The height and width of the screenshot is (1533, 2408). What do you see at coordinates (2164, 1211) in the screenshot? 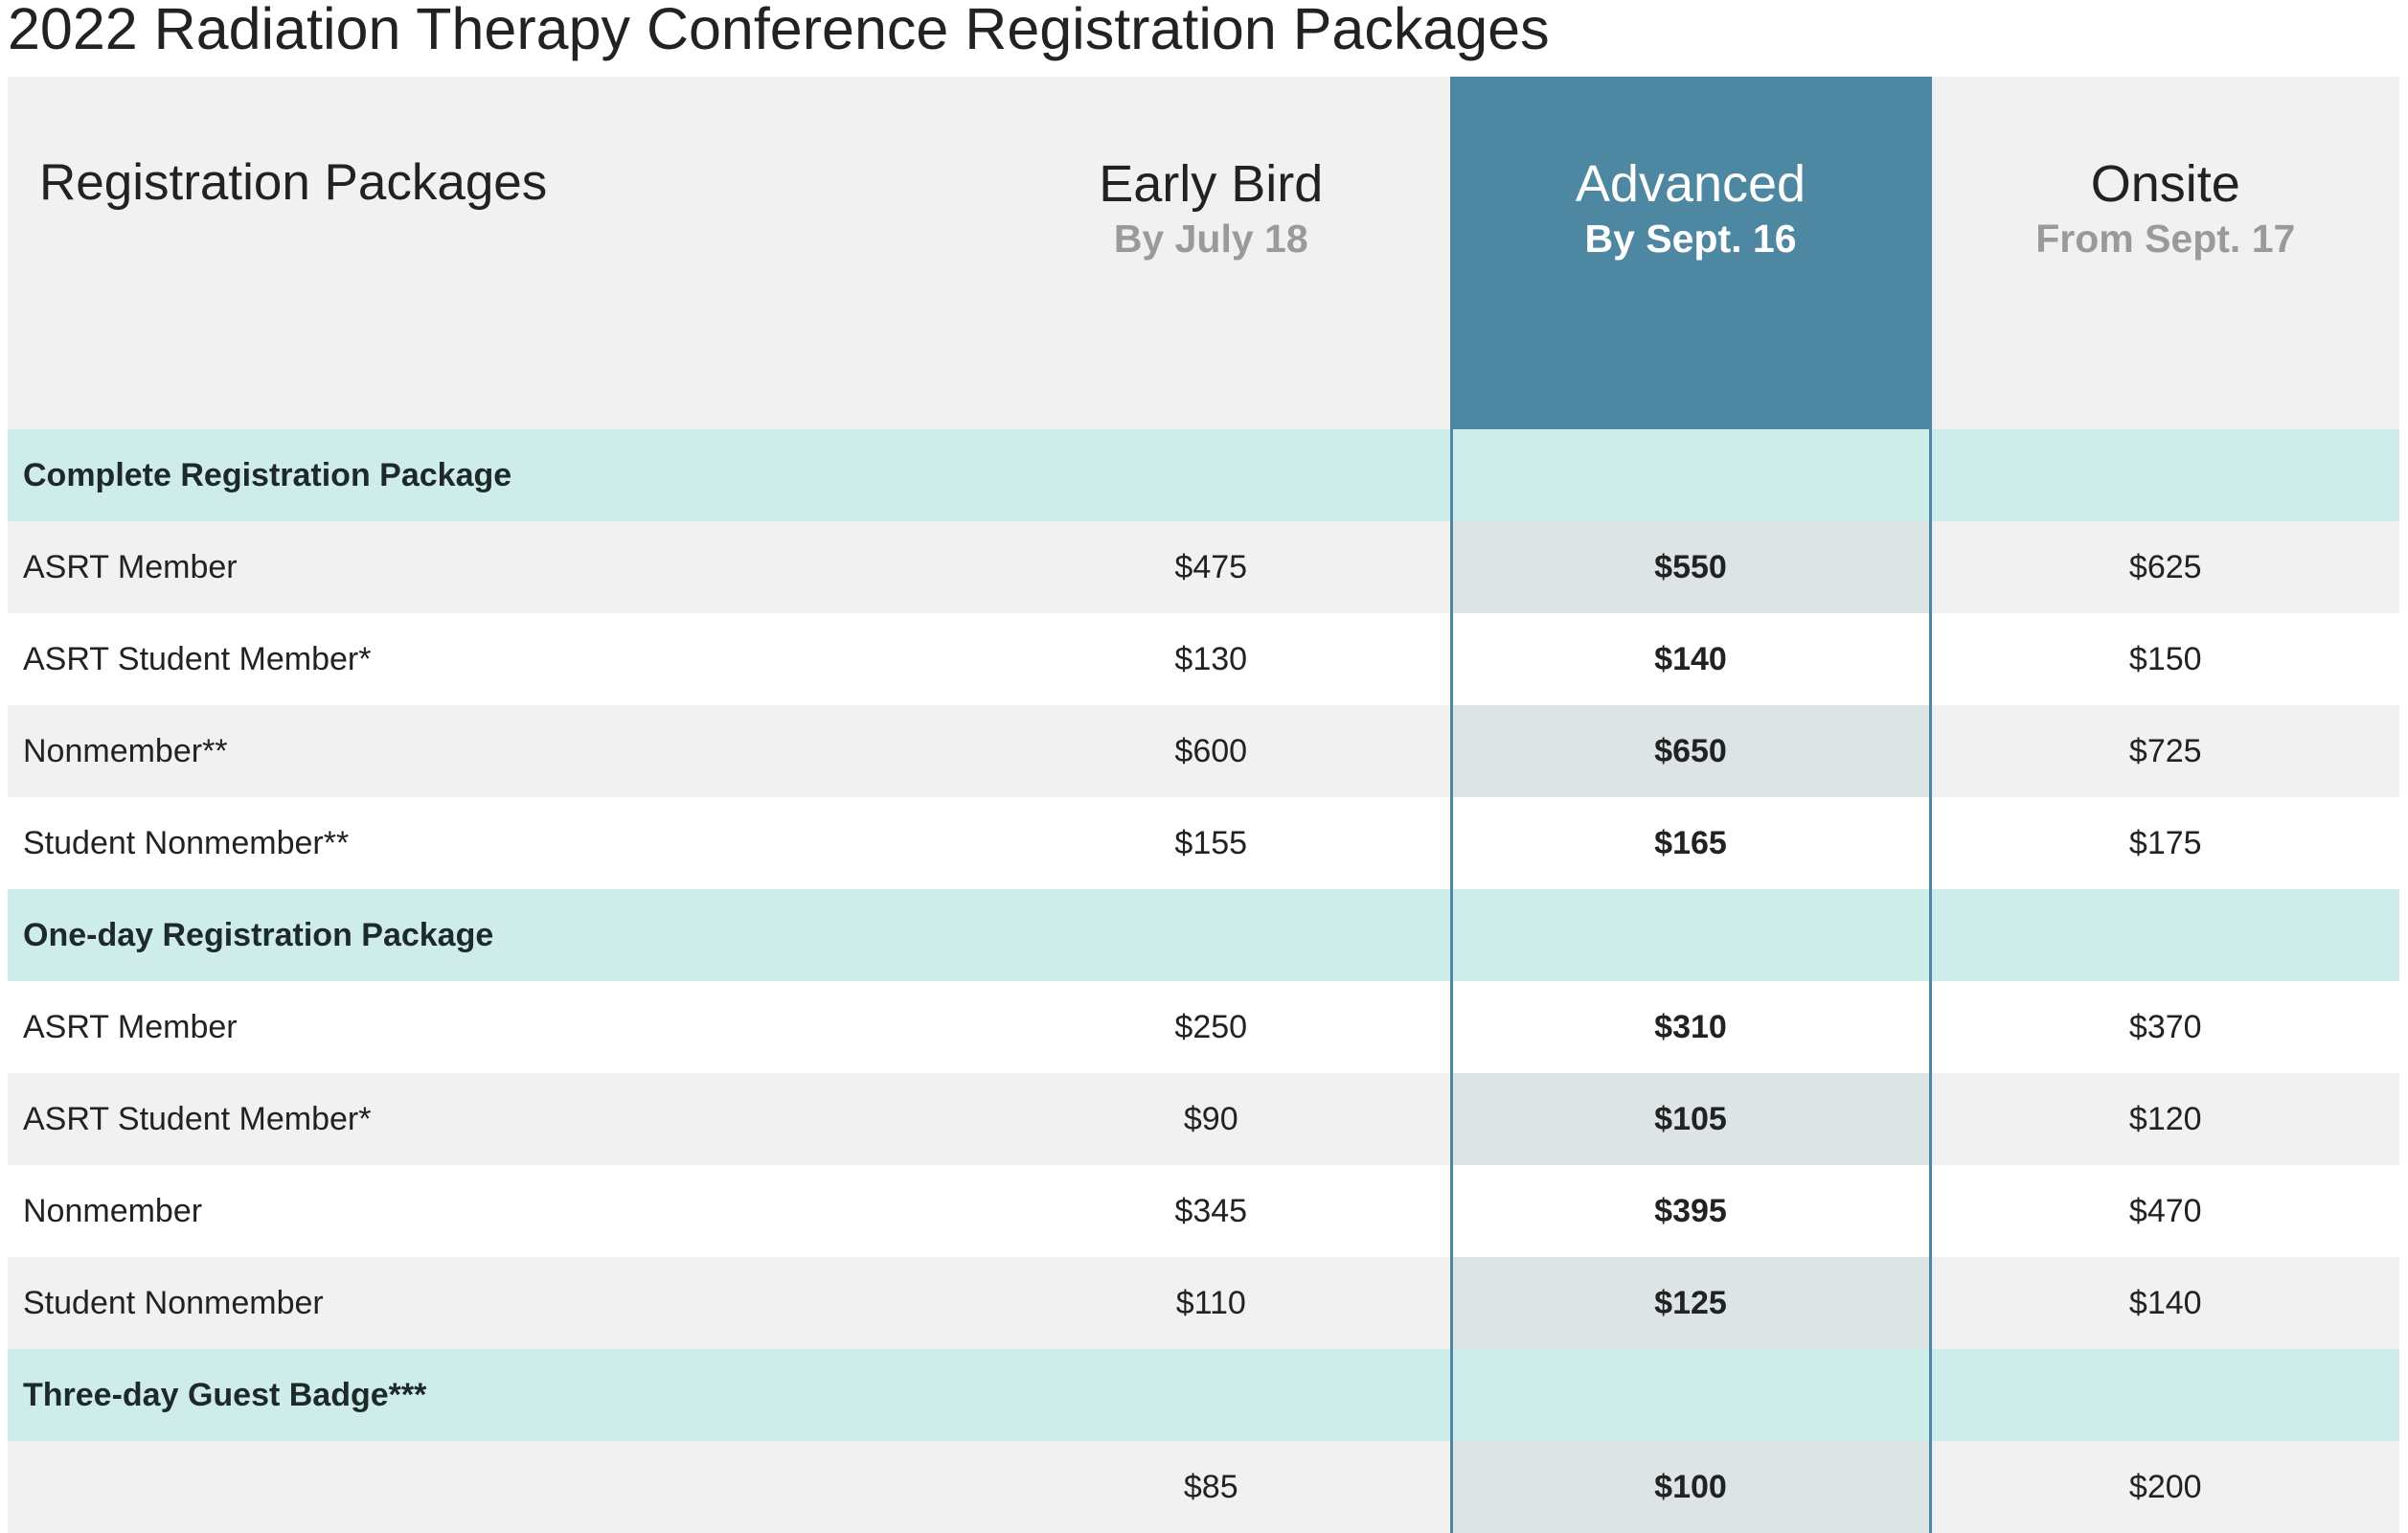
I see `price-onsite: $470` at bounding box center [2164, 1211].